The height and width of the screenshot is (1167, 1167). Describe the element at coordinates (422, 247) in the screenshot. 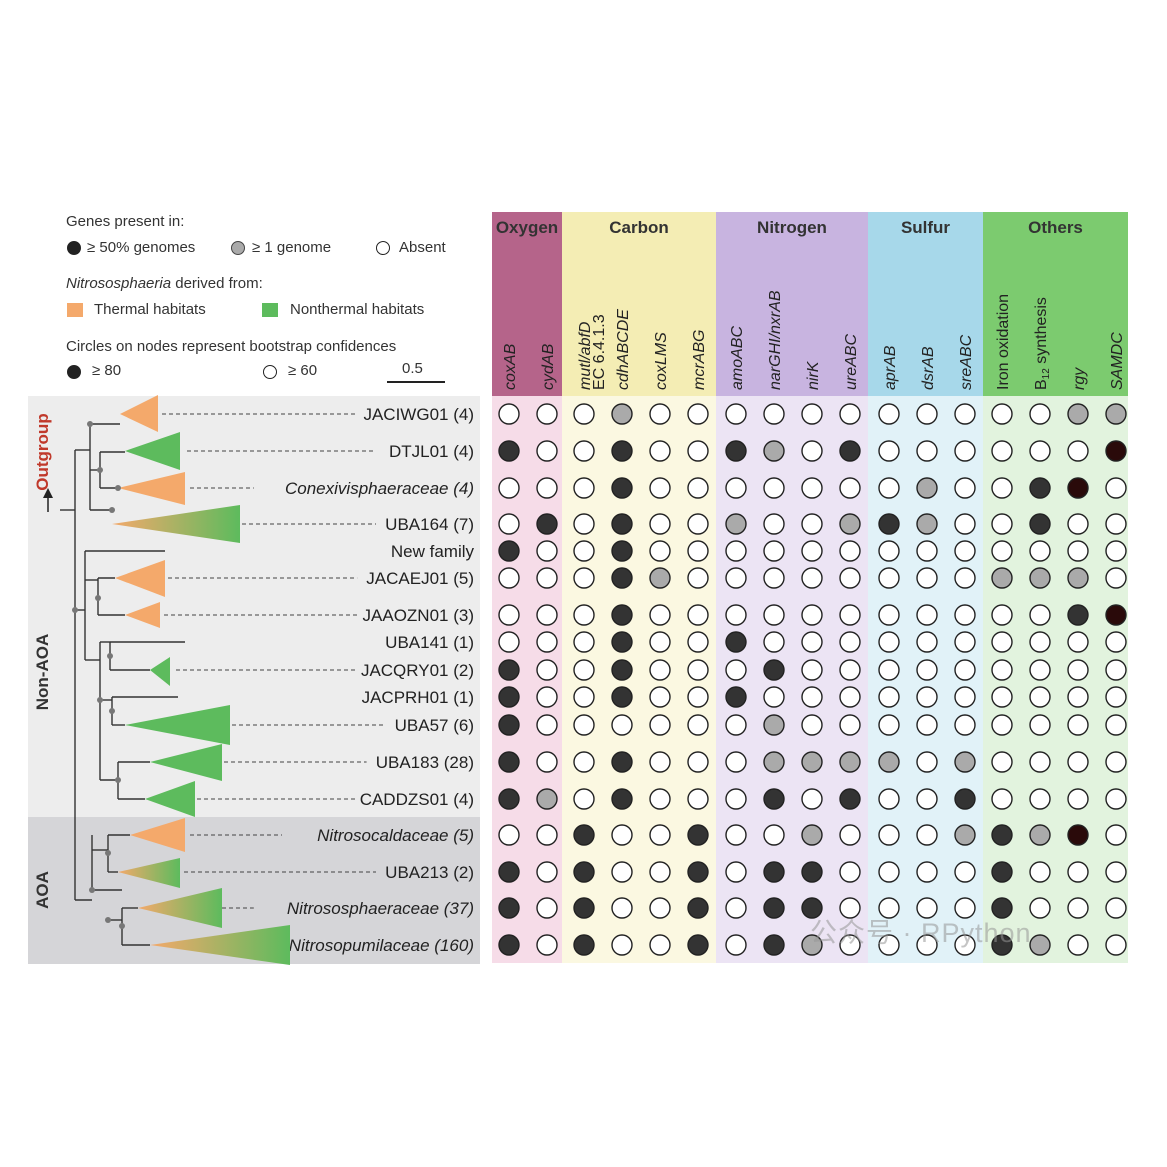

I see `absent-label: Absent` at that location.